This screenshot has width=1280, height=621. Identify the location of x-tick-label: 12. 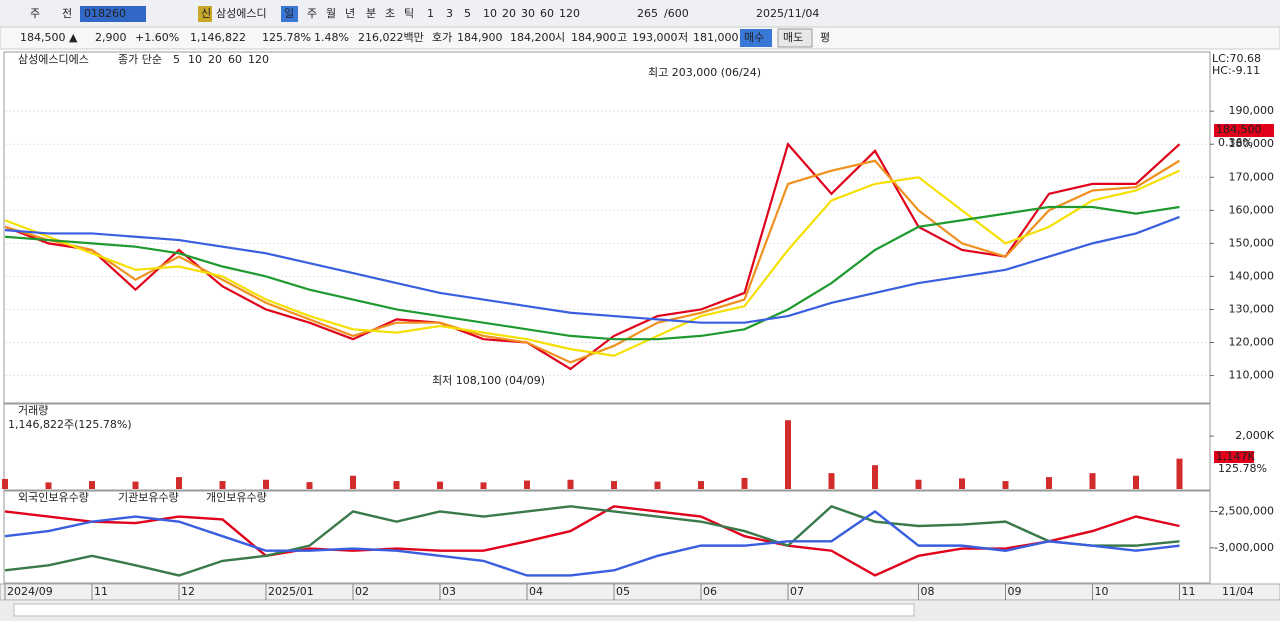
(188, 591).